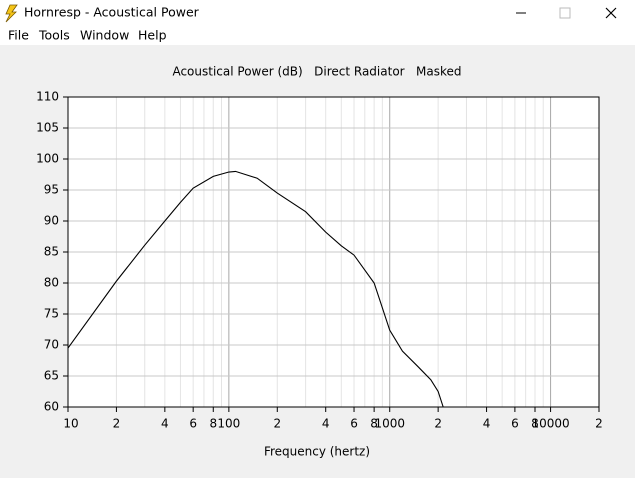  Describe the element at coordinates (112, 12) in the screenshot. I see `window-title: Hornresp - Acoustical Power` at that location.